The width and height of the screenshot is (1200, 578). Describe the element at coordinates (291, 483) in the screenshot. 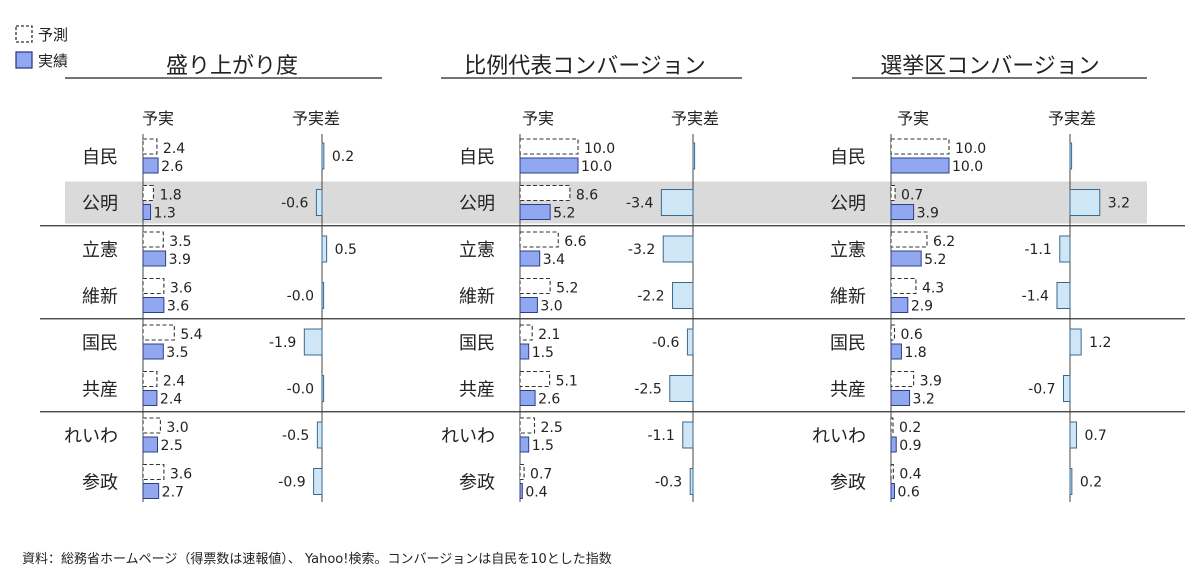

I see `difference-value-label: -0.9` at that location.